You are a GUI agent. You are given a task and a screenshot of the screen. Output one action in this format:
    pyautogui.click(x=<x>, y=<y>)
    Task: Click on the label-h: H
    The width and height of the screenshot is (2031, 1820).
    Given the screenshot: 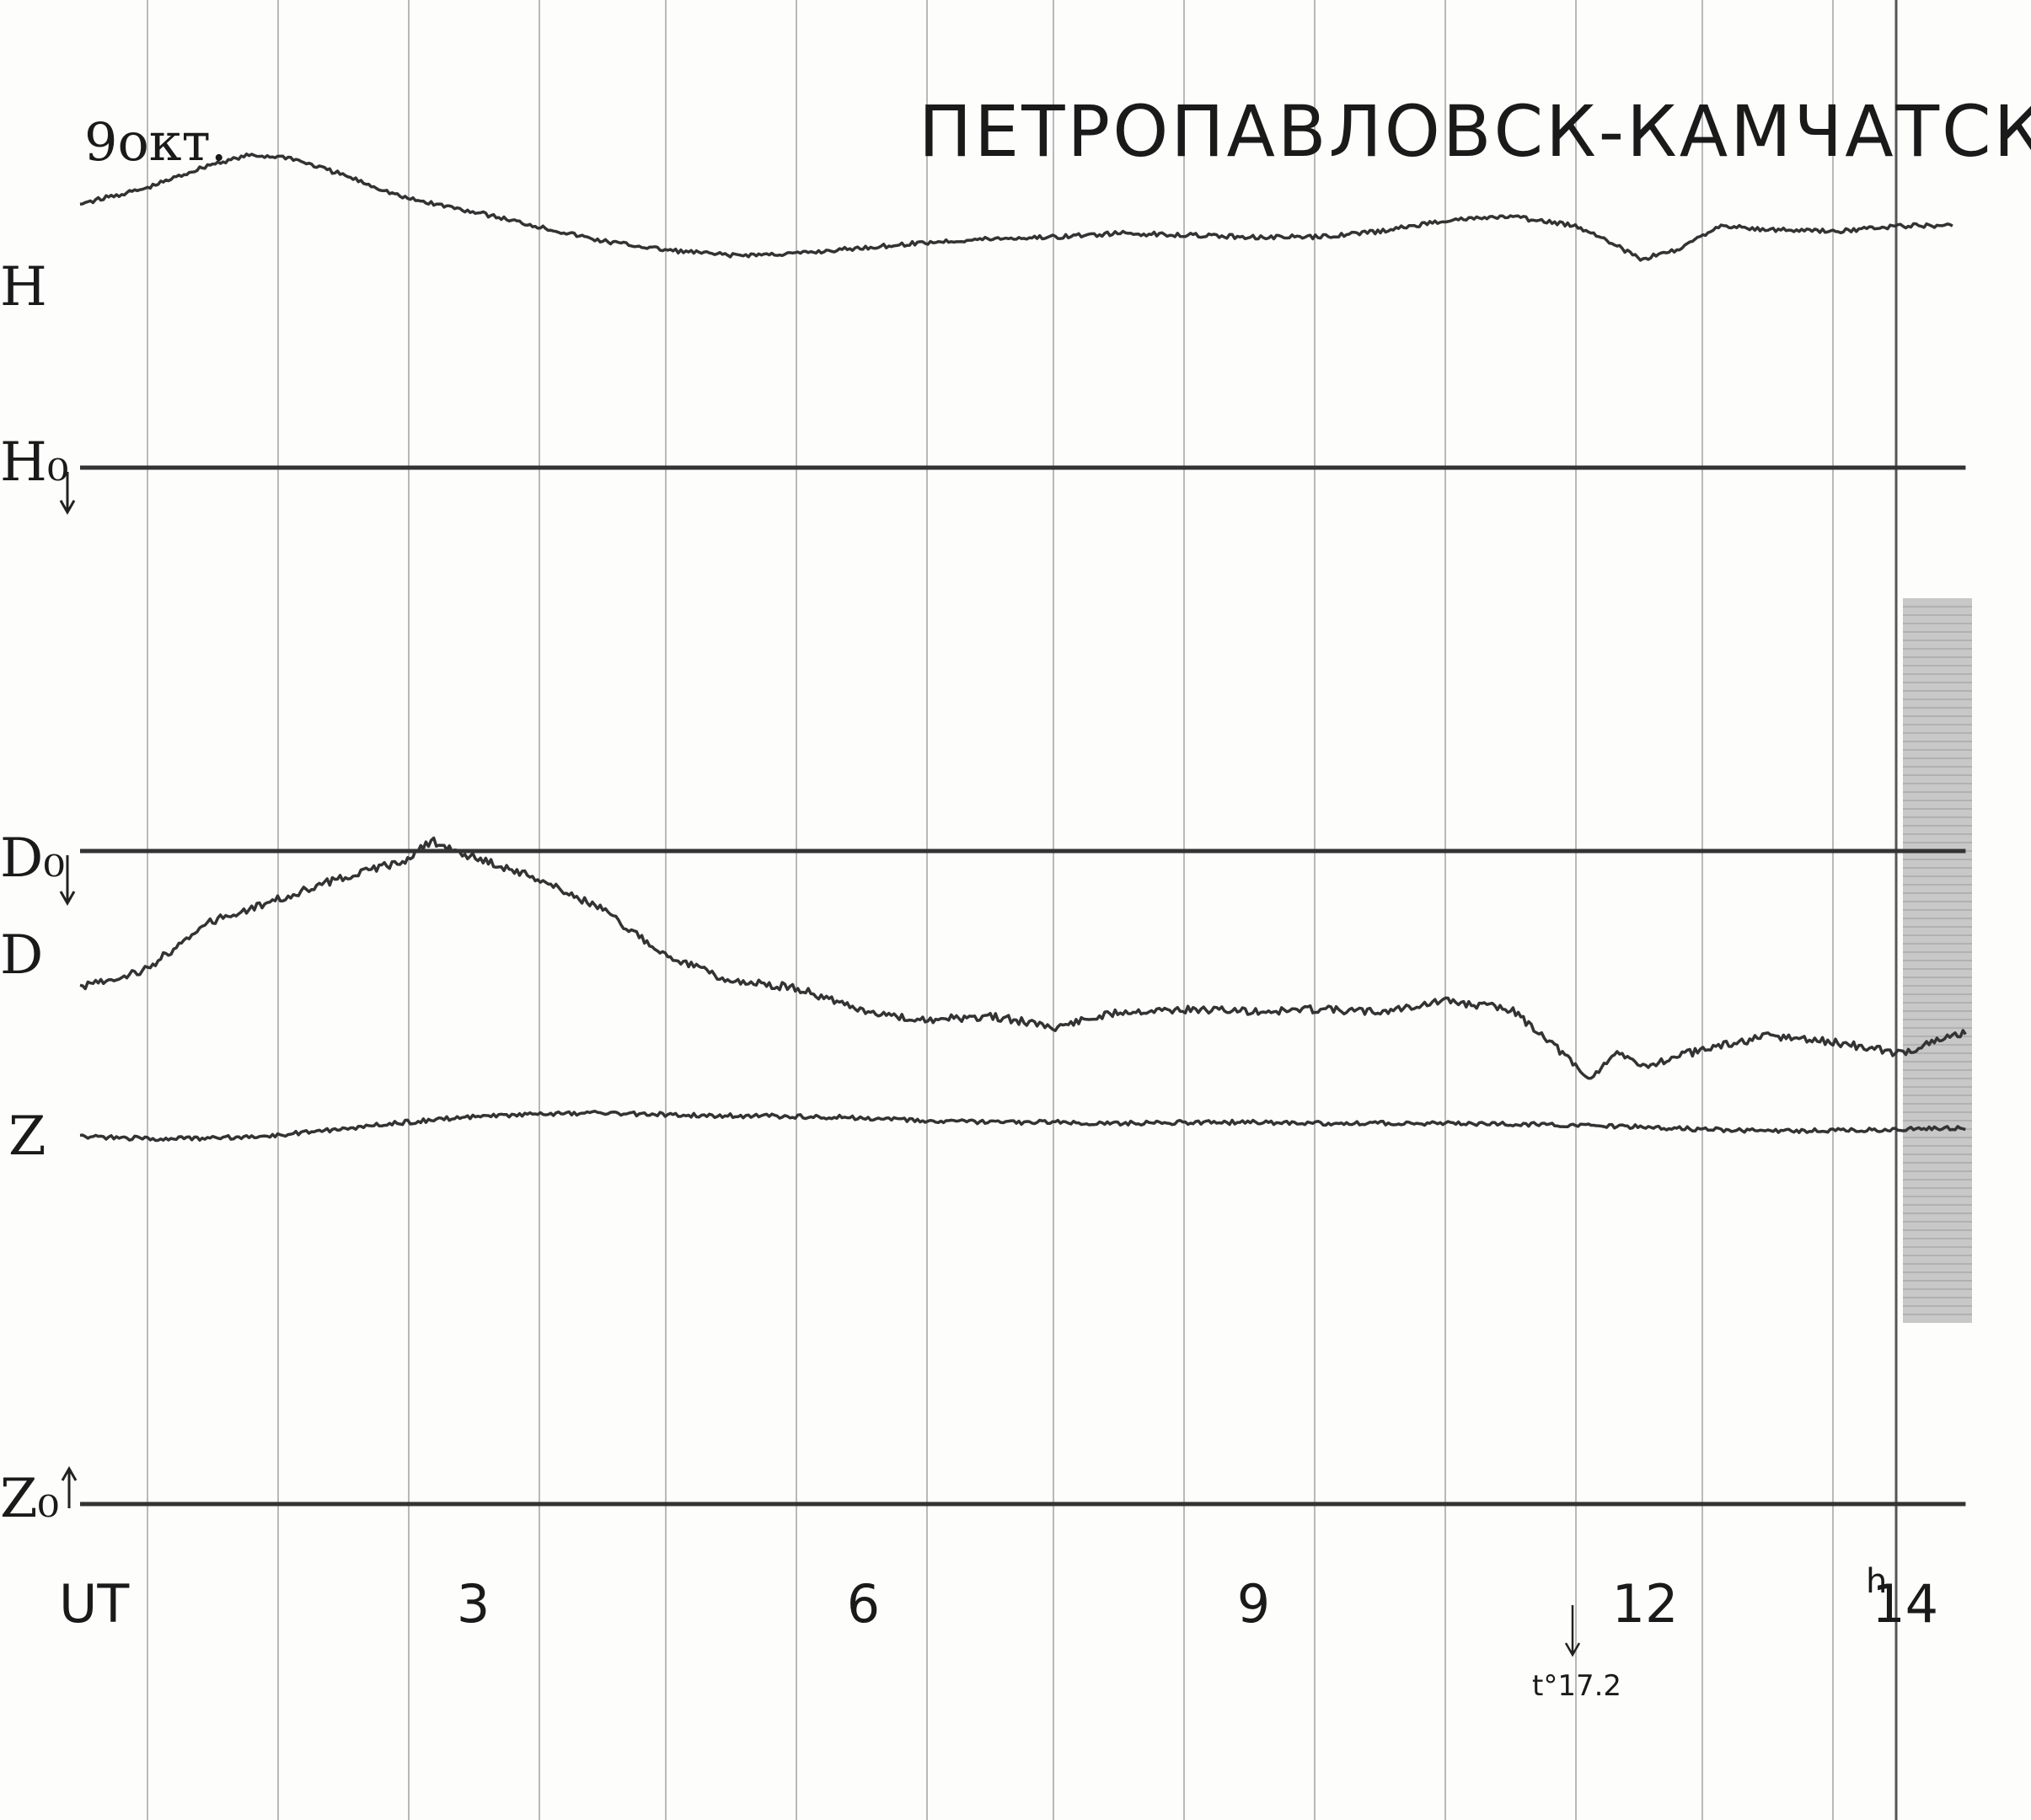 What is the action you would take?
    pyautogui.click(x=23, y=287)
    